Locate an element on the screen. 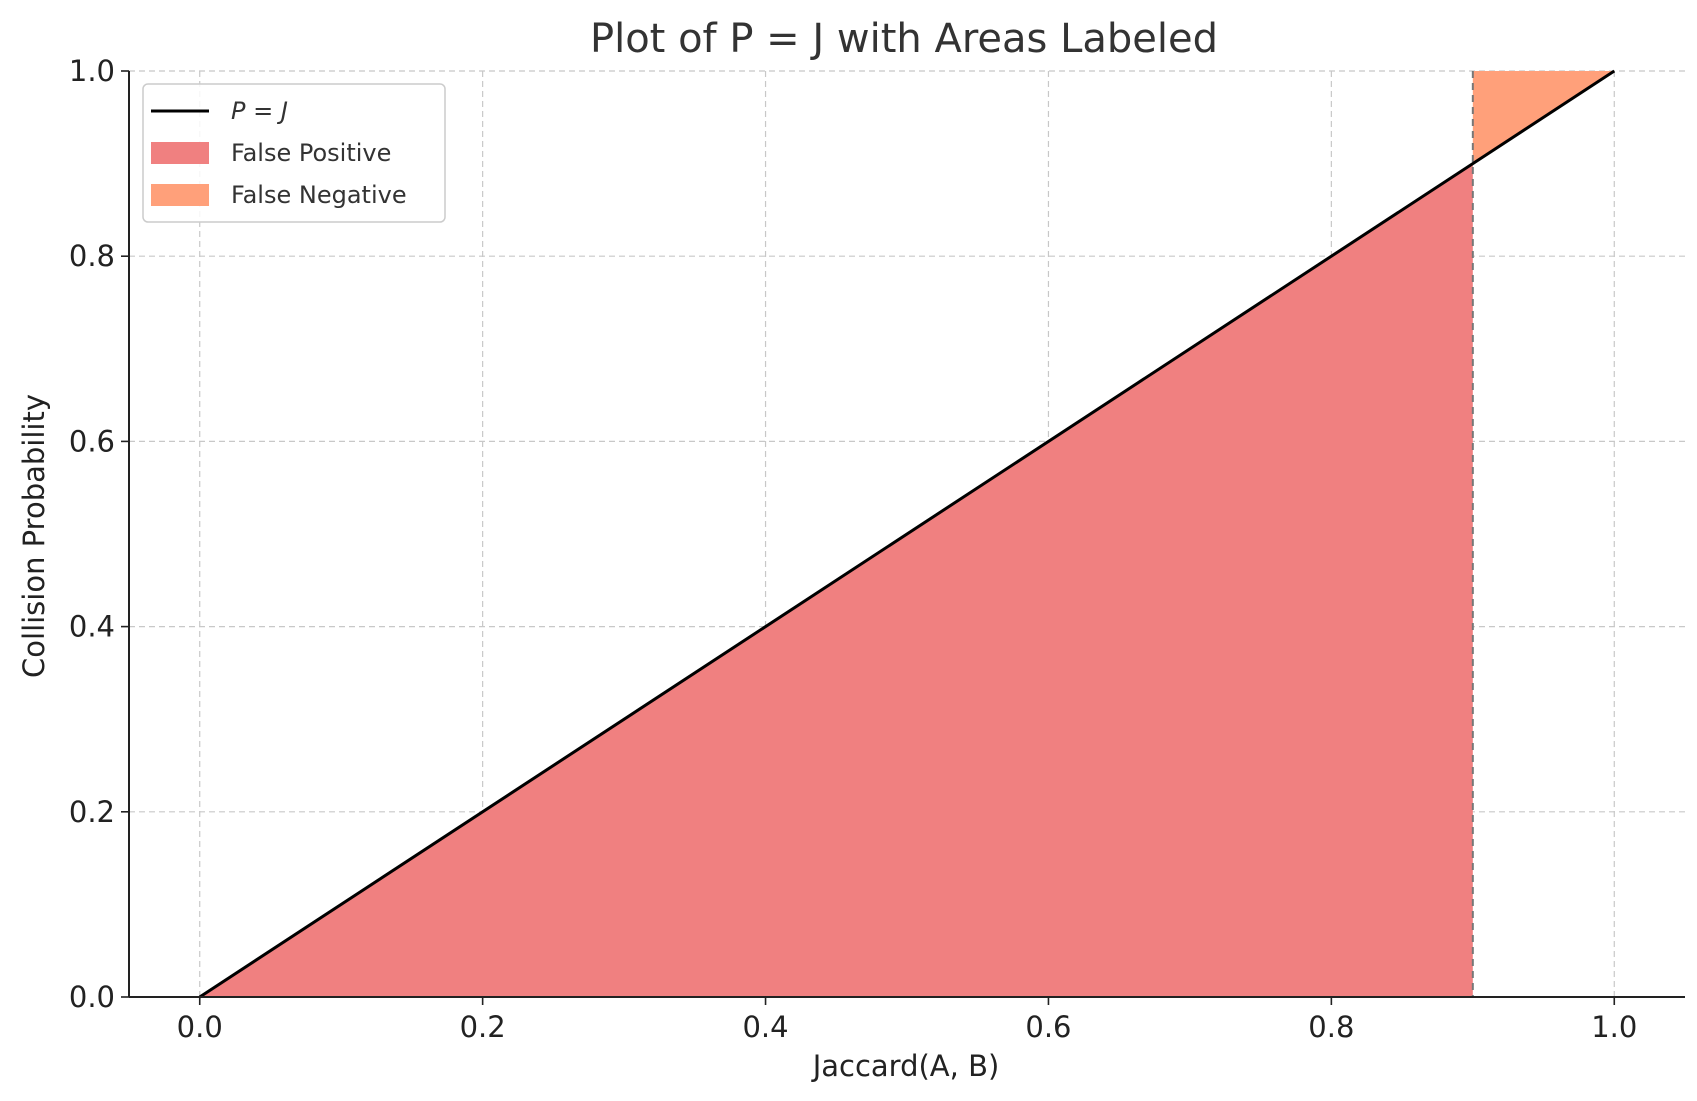 The width and height of the screenshot is (1697, 1101). legend-swatch-false-negative is located at coordinates (180, 195).